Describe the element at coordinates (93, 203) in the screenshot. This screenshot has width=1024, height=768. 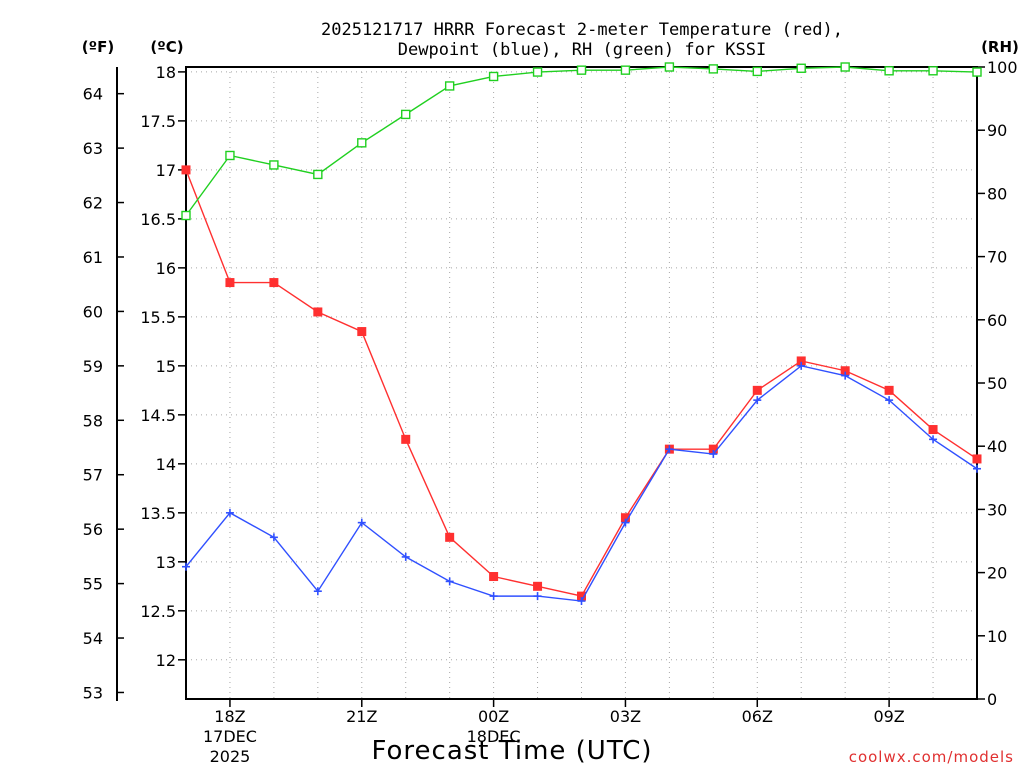
I see `fahrenheit-tick-label: 62` at that location.